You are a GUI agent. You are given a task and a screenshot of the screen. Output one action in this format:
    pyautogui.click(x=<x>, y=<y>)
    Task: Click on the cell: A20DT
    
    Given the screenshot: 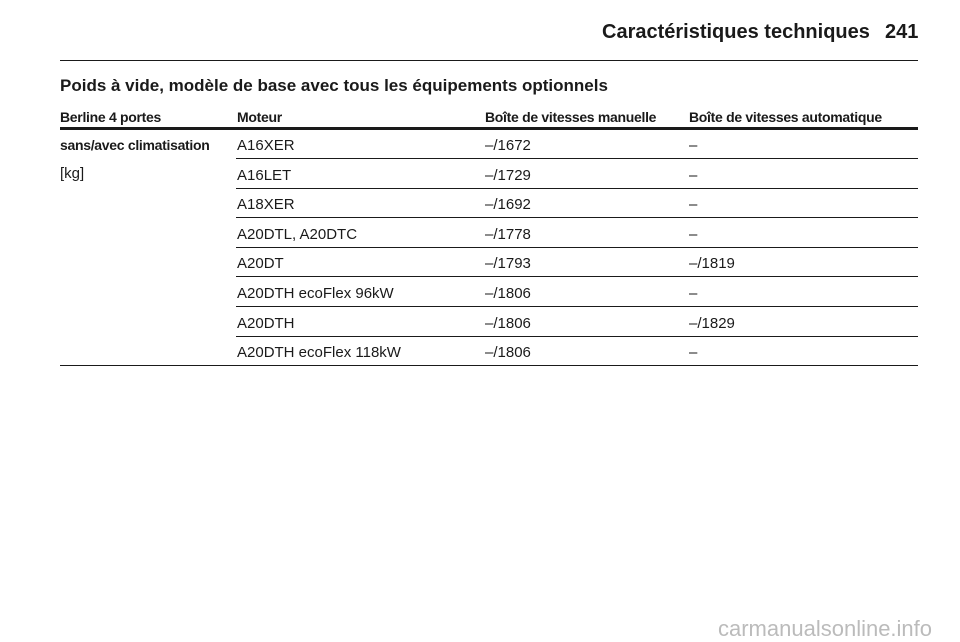 What is the action you would take?
    pyautogui.click(x=260, y=264)
    